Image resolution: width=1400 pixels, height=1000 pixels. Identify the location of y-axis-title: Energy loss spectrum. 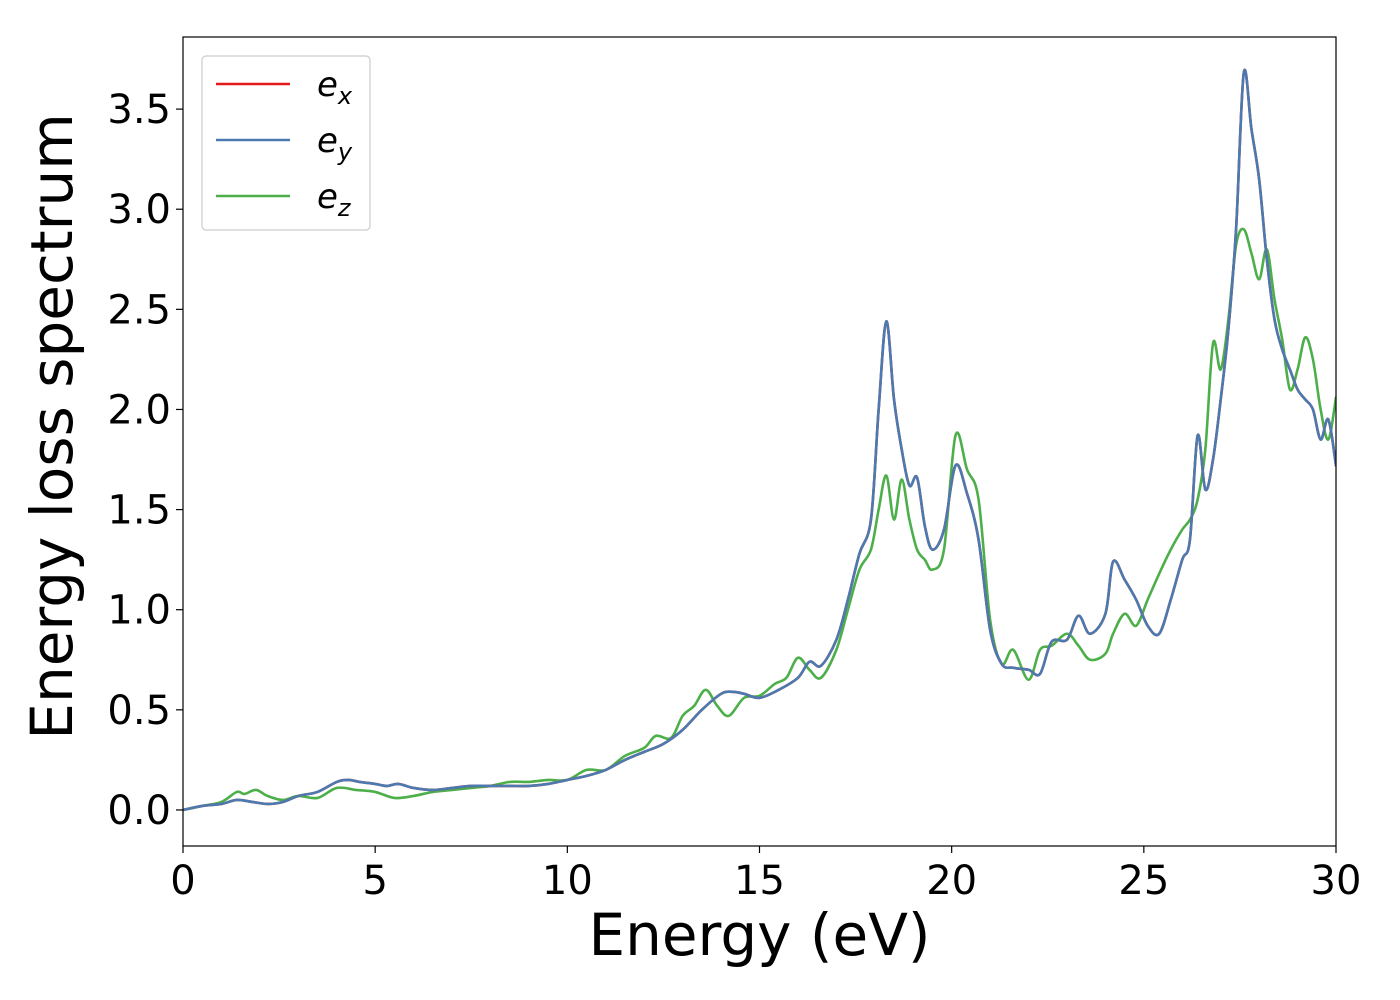
(52, 426).